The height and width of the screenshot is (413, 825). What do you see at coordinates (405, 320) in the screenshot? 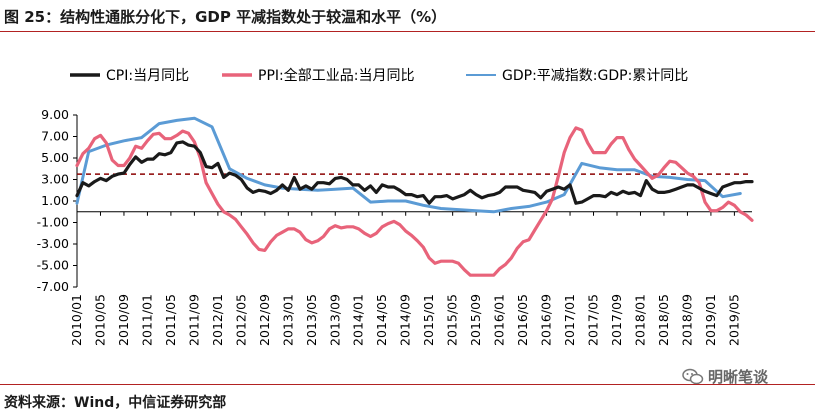
I see `x-tick-label: 2014/09` at bounding box center [405, 320].